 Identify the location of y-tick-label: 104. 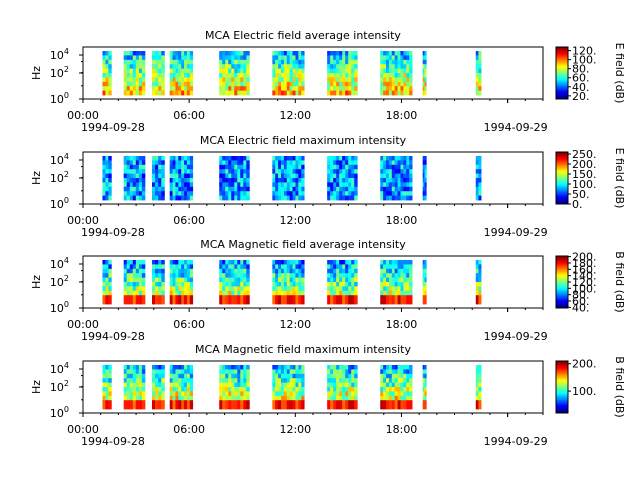
(59, 159).